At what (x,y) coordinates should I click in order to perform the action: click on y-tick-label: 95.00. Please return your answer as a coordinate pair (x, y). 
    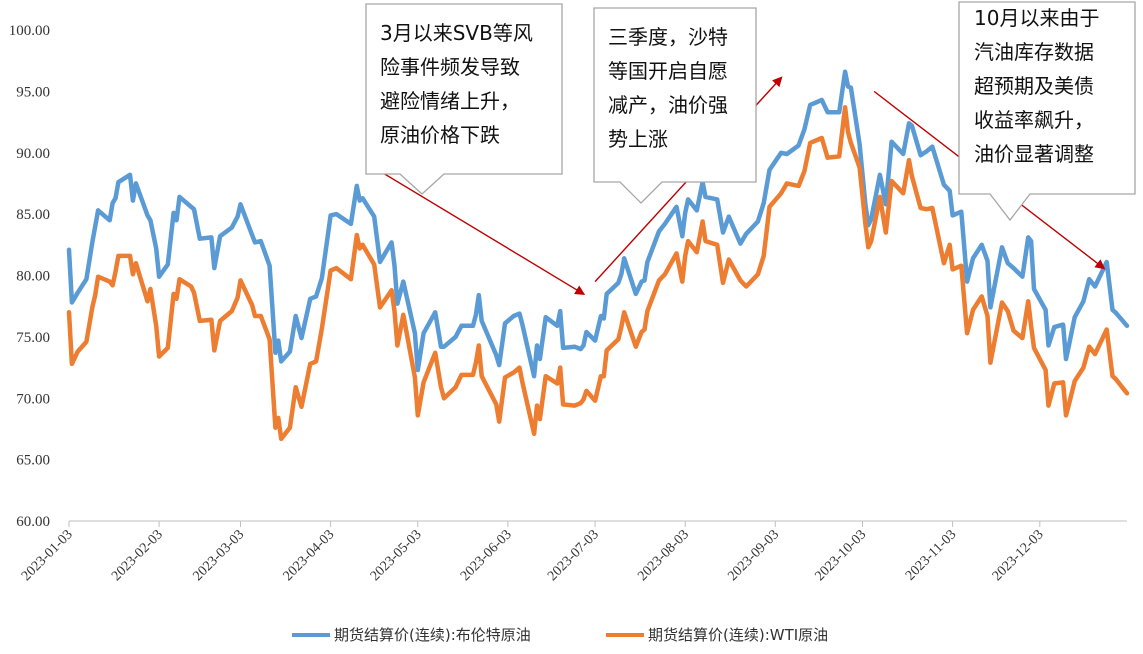
    Looking at the image, I should click on (33, 92).